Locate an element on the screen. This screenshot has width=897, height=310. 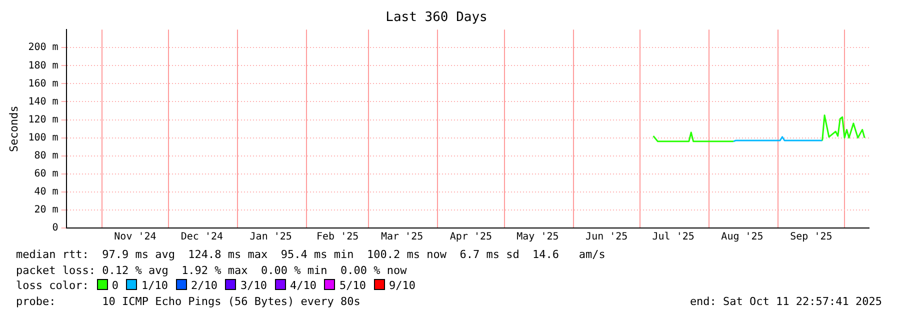
text: median rtt: 97.9 ms avg 124.8 ms max 95.4 ms min 100.2 ms now 6.7 ms sd 14.6 am/s is located at coordinates (311, 254).